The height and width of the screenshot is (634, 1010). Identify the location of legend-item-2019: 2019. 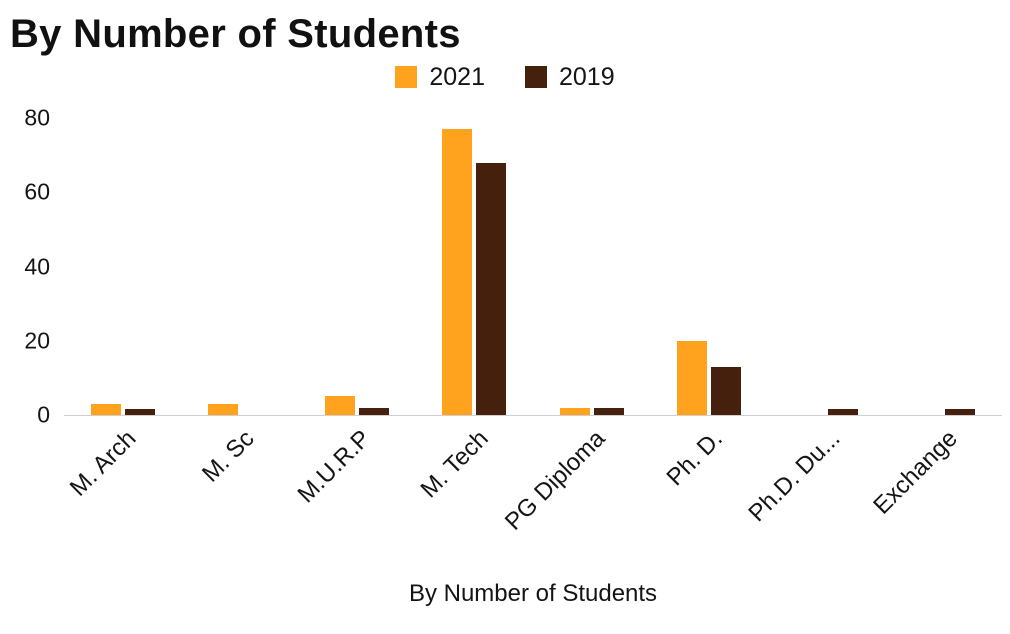
(570, 77).